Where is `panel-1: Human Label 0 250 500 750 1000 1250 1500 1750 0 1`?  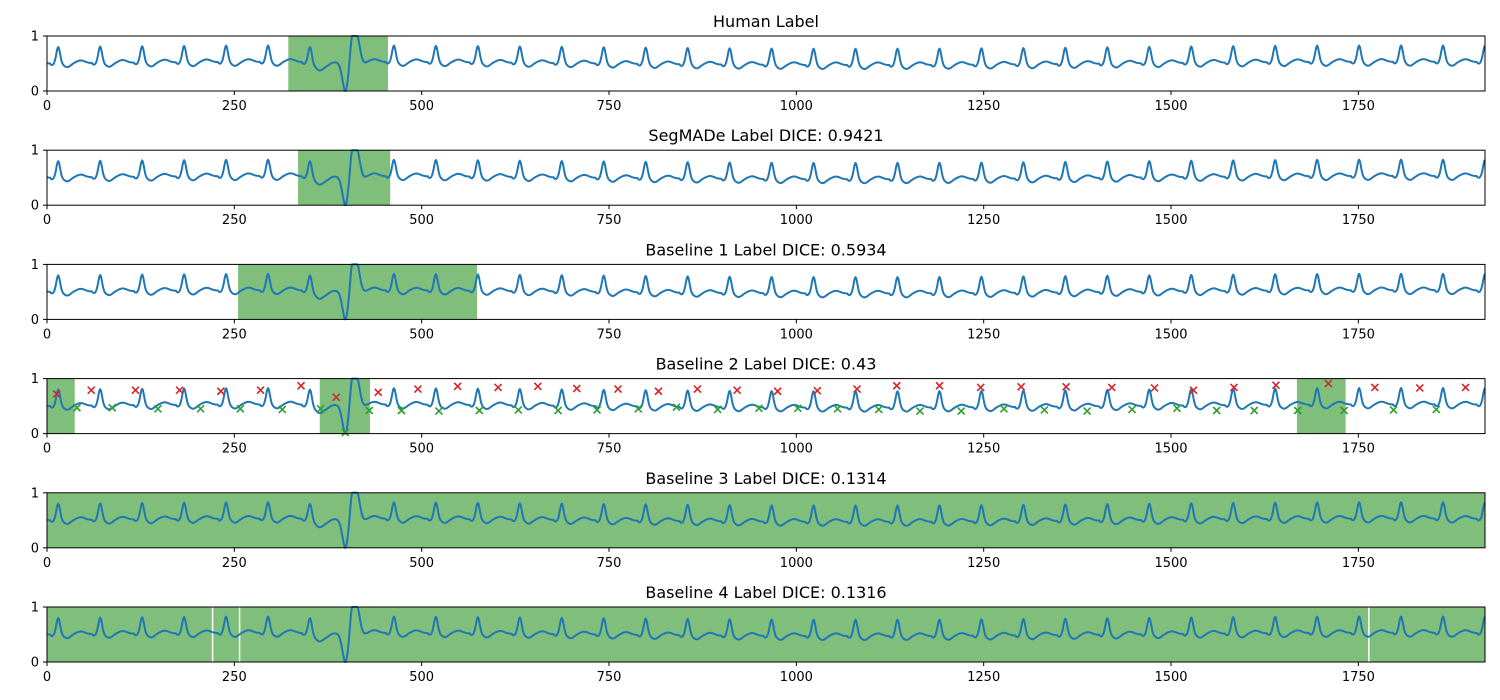
panel-1: Human Label 0 250 500 750 1000 1250 1500 1750 0 1 is located at coordinates (758, 63).